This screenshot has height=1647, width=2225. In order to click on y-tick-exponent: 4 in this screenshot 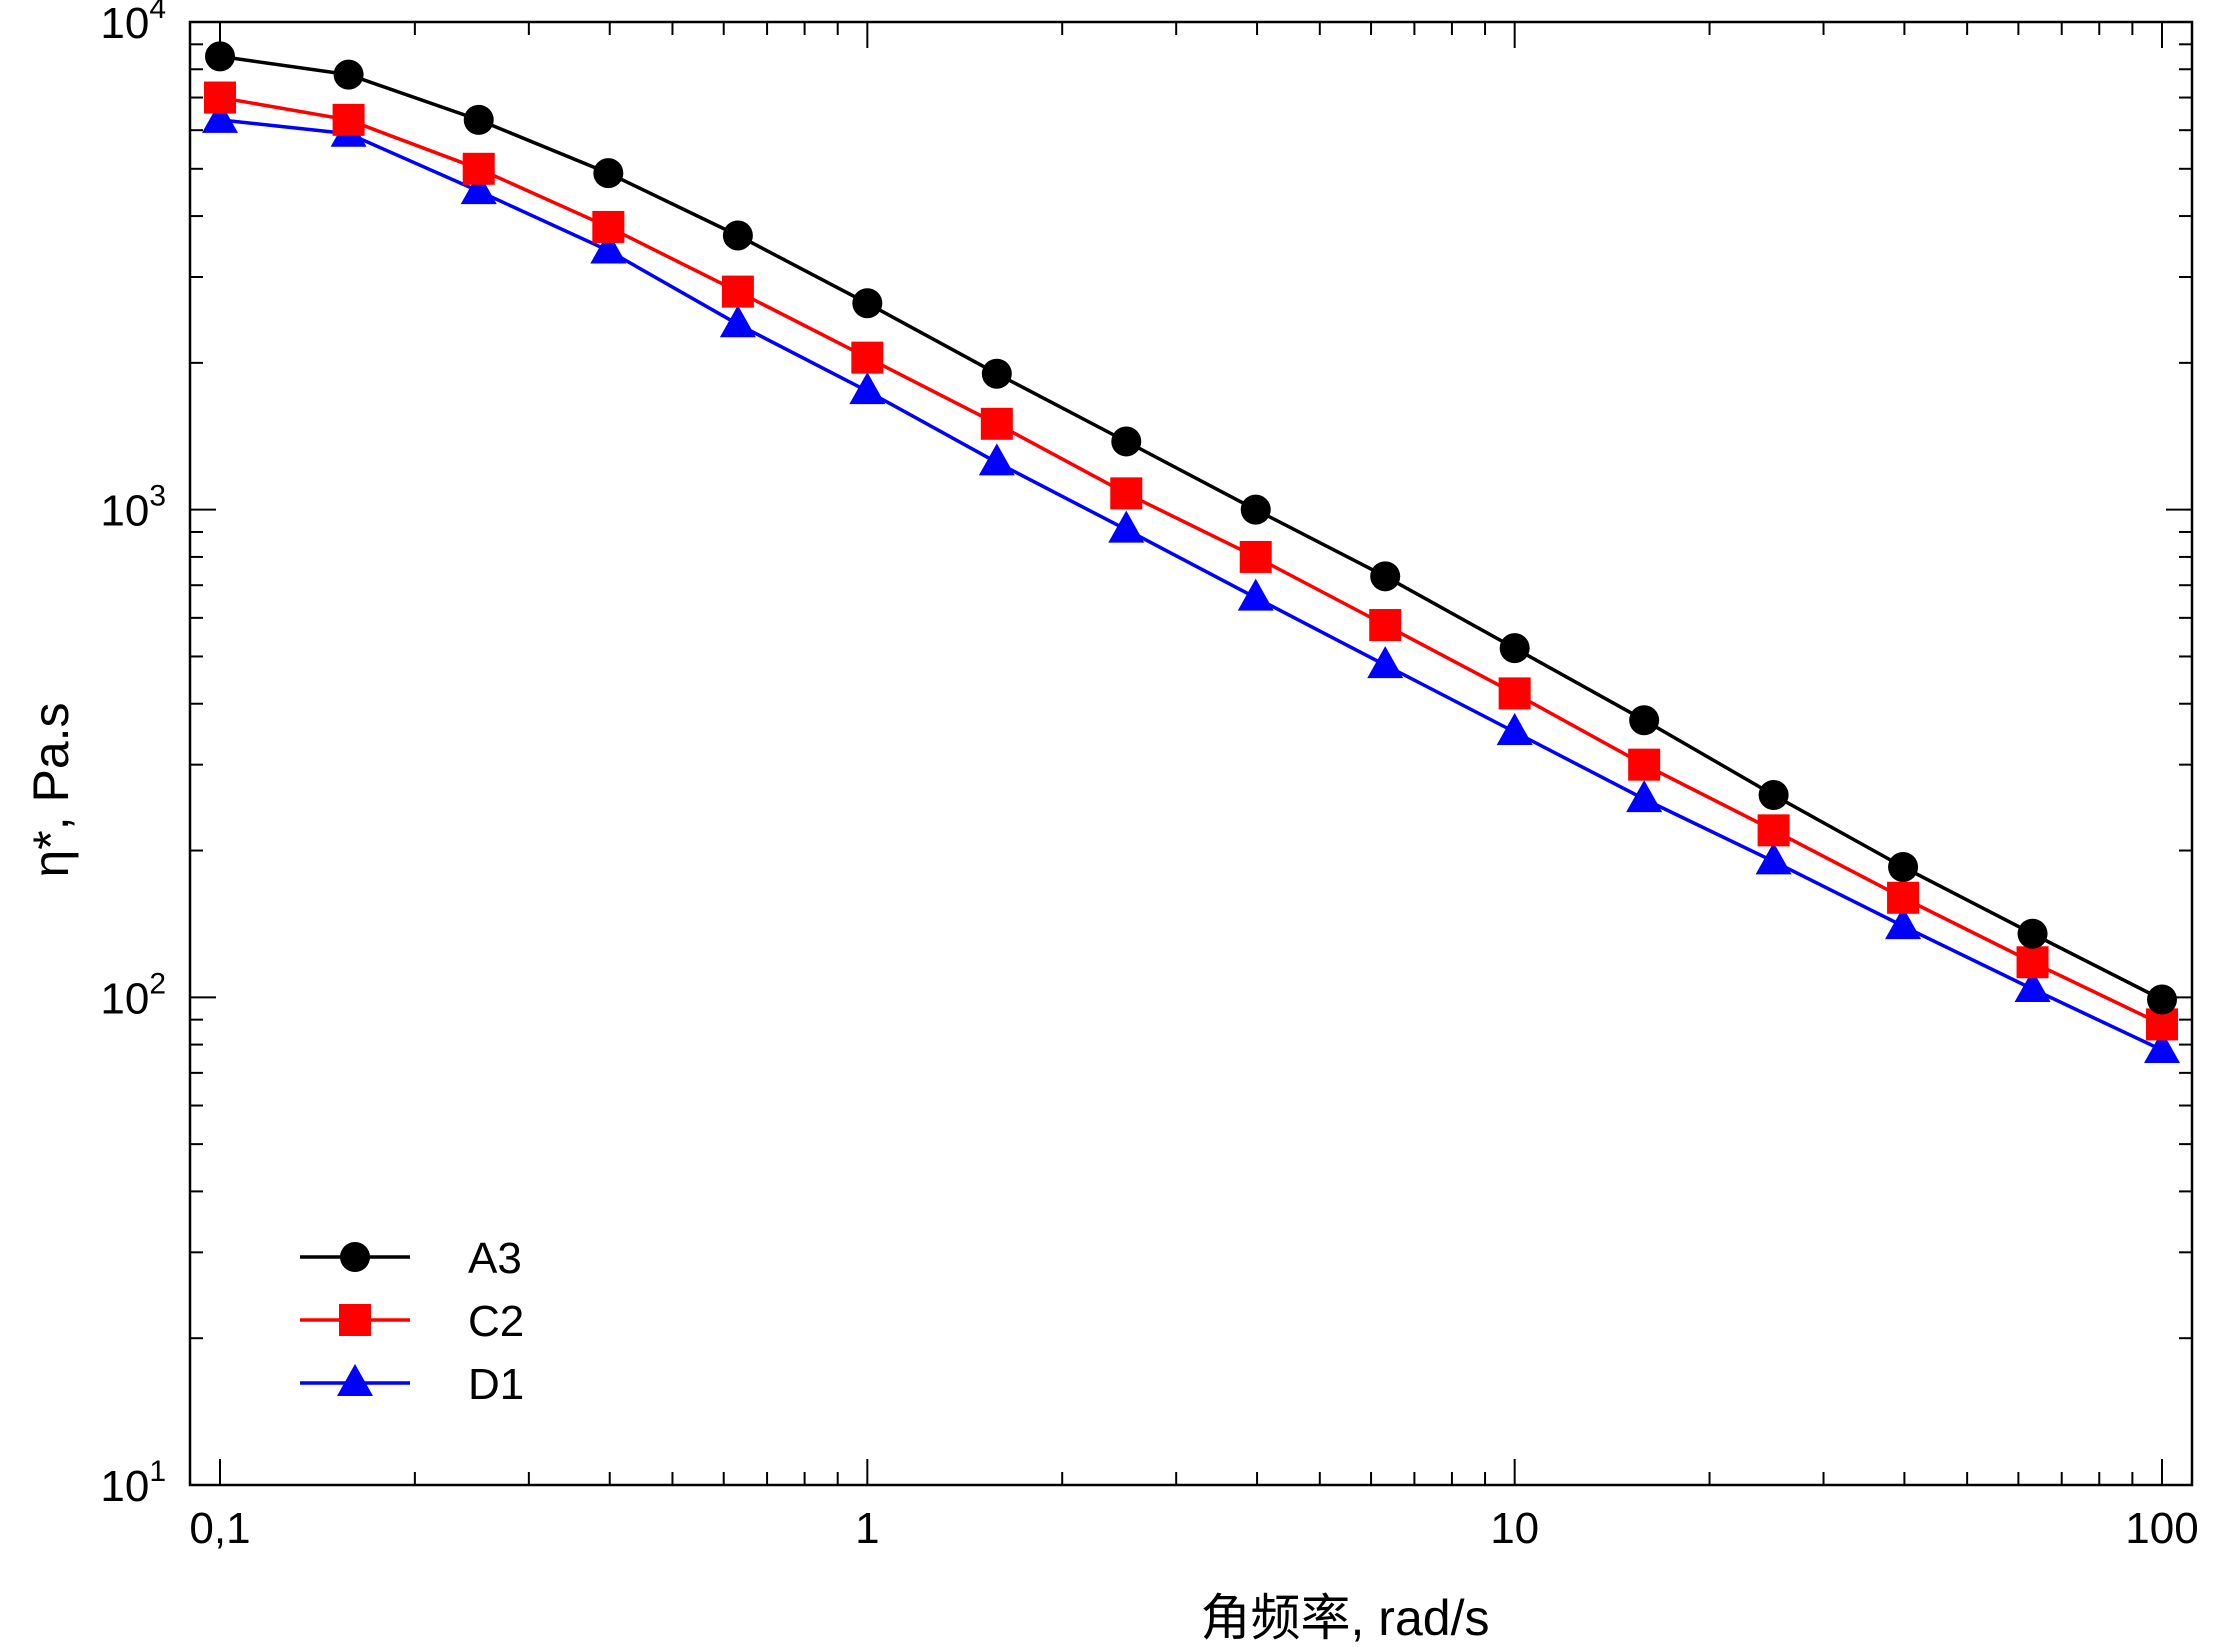, I will do `click(157, 12)`.